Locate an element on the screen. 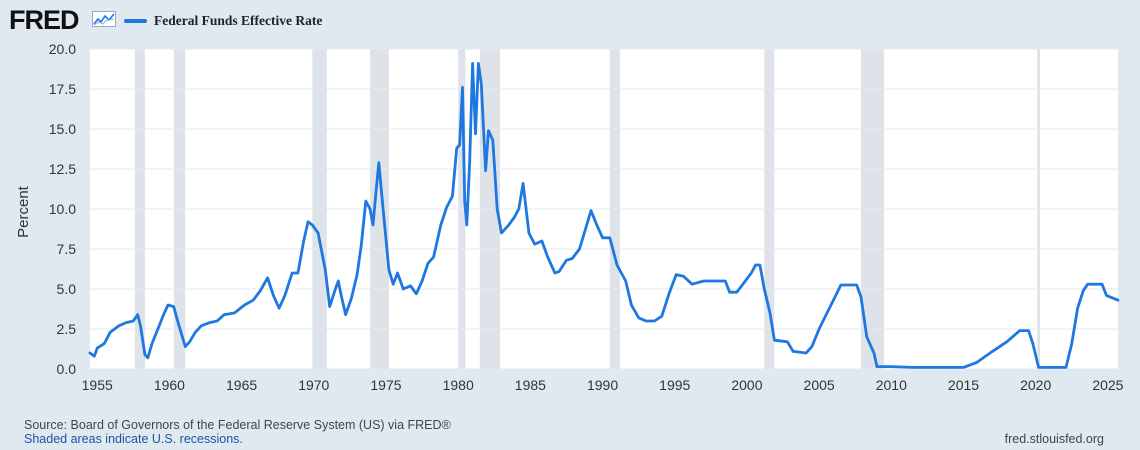 The image size is (1140, 450). x-tick-label: 1990 is located at coordinates (602, 385).